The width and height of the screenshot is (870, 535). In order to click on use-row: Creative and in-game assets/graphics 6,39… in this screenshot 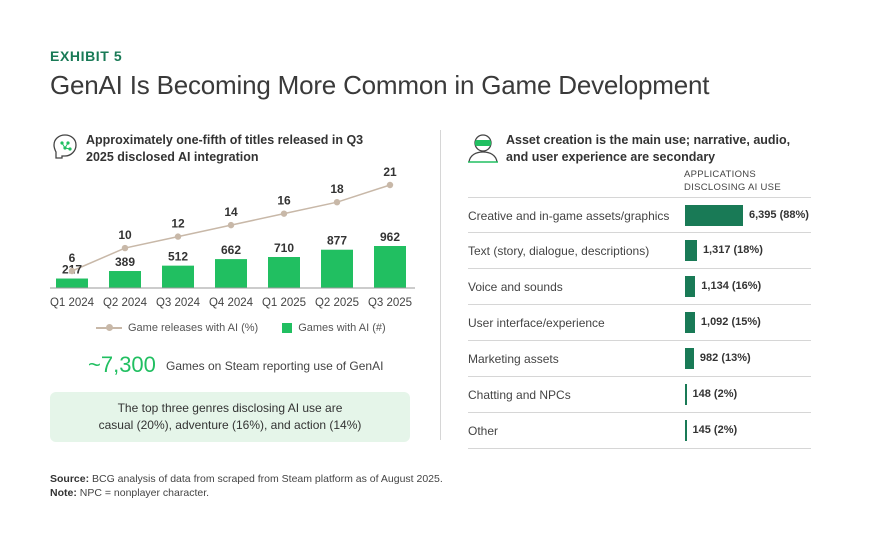, I will do `click(639, 215)`.